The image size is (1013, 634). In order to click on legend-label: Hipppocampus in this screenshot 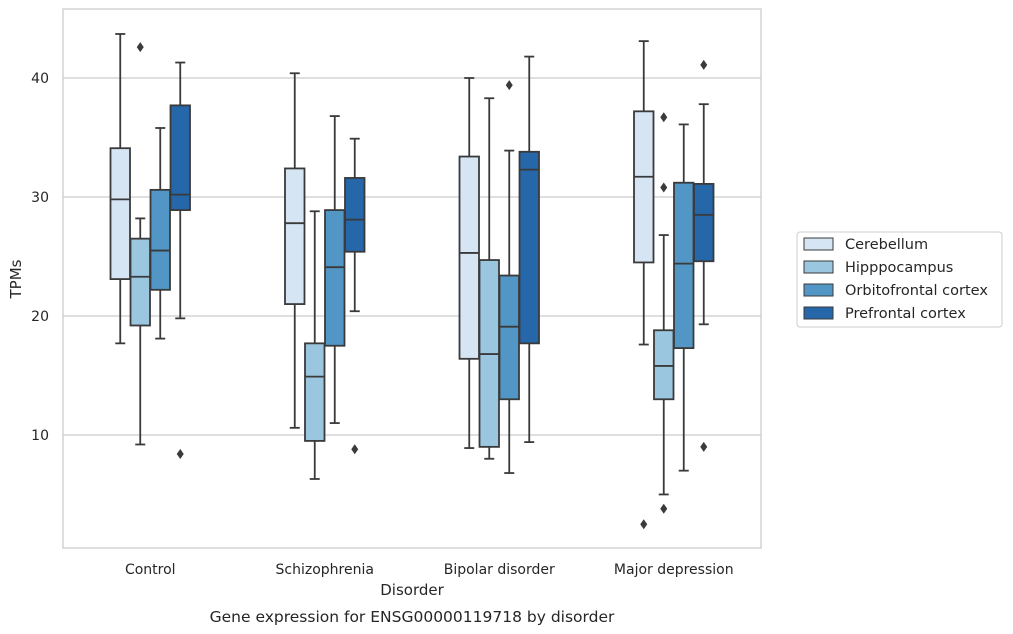, I will do `click(899, 268)`.